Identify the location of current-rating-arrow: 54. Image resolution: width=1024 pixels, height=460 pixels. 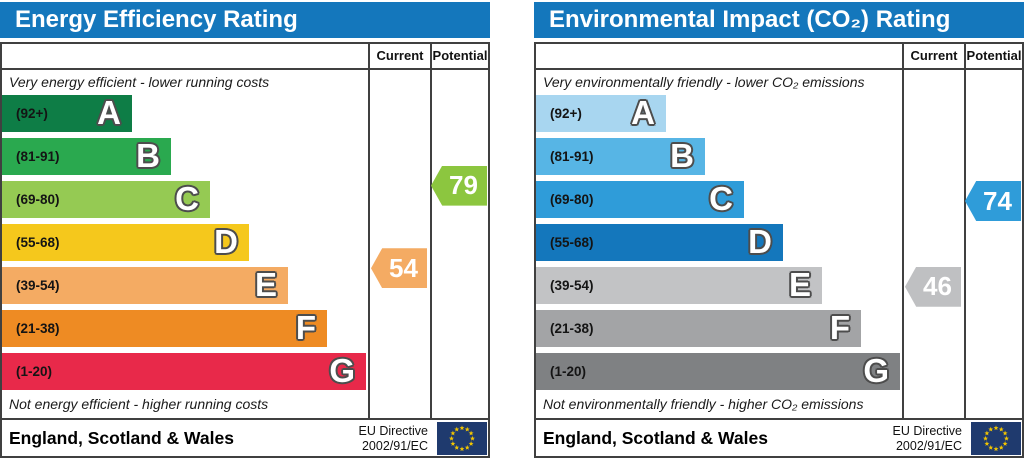
(399, 268).